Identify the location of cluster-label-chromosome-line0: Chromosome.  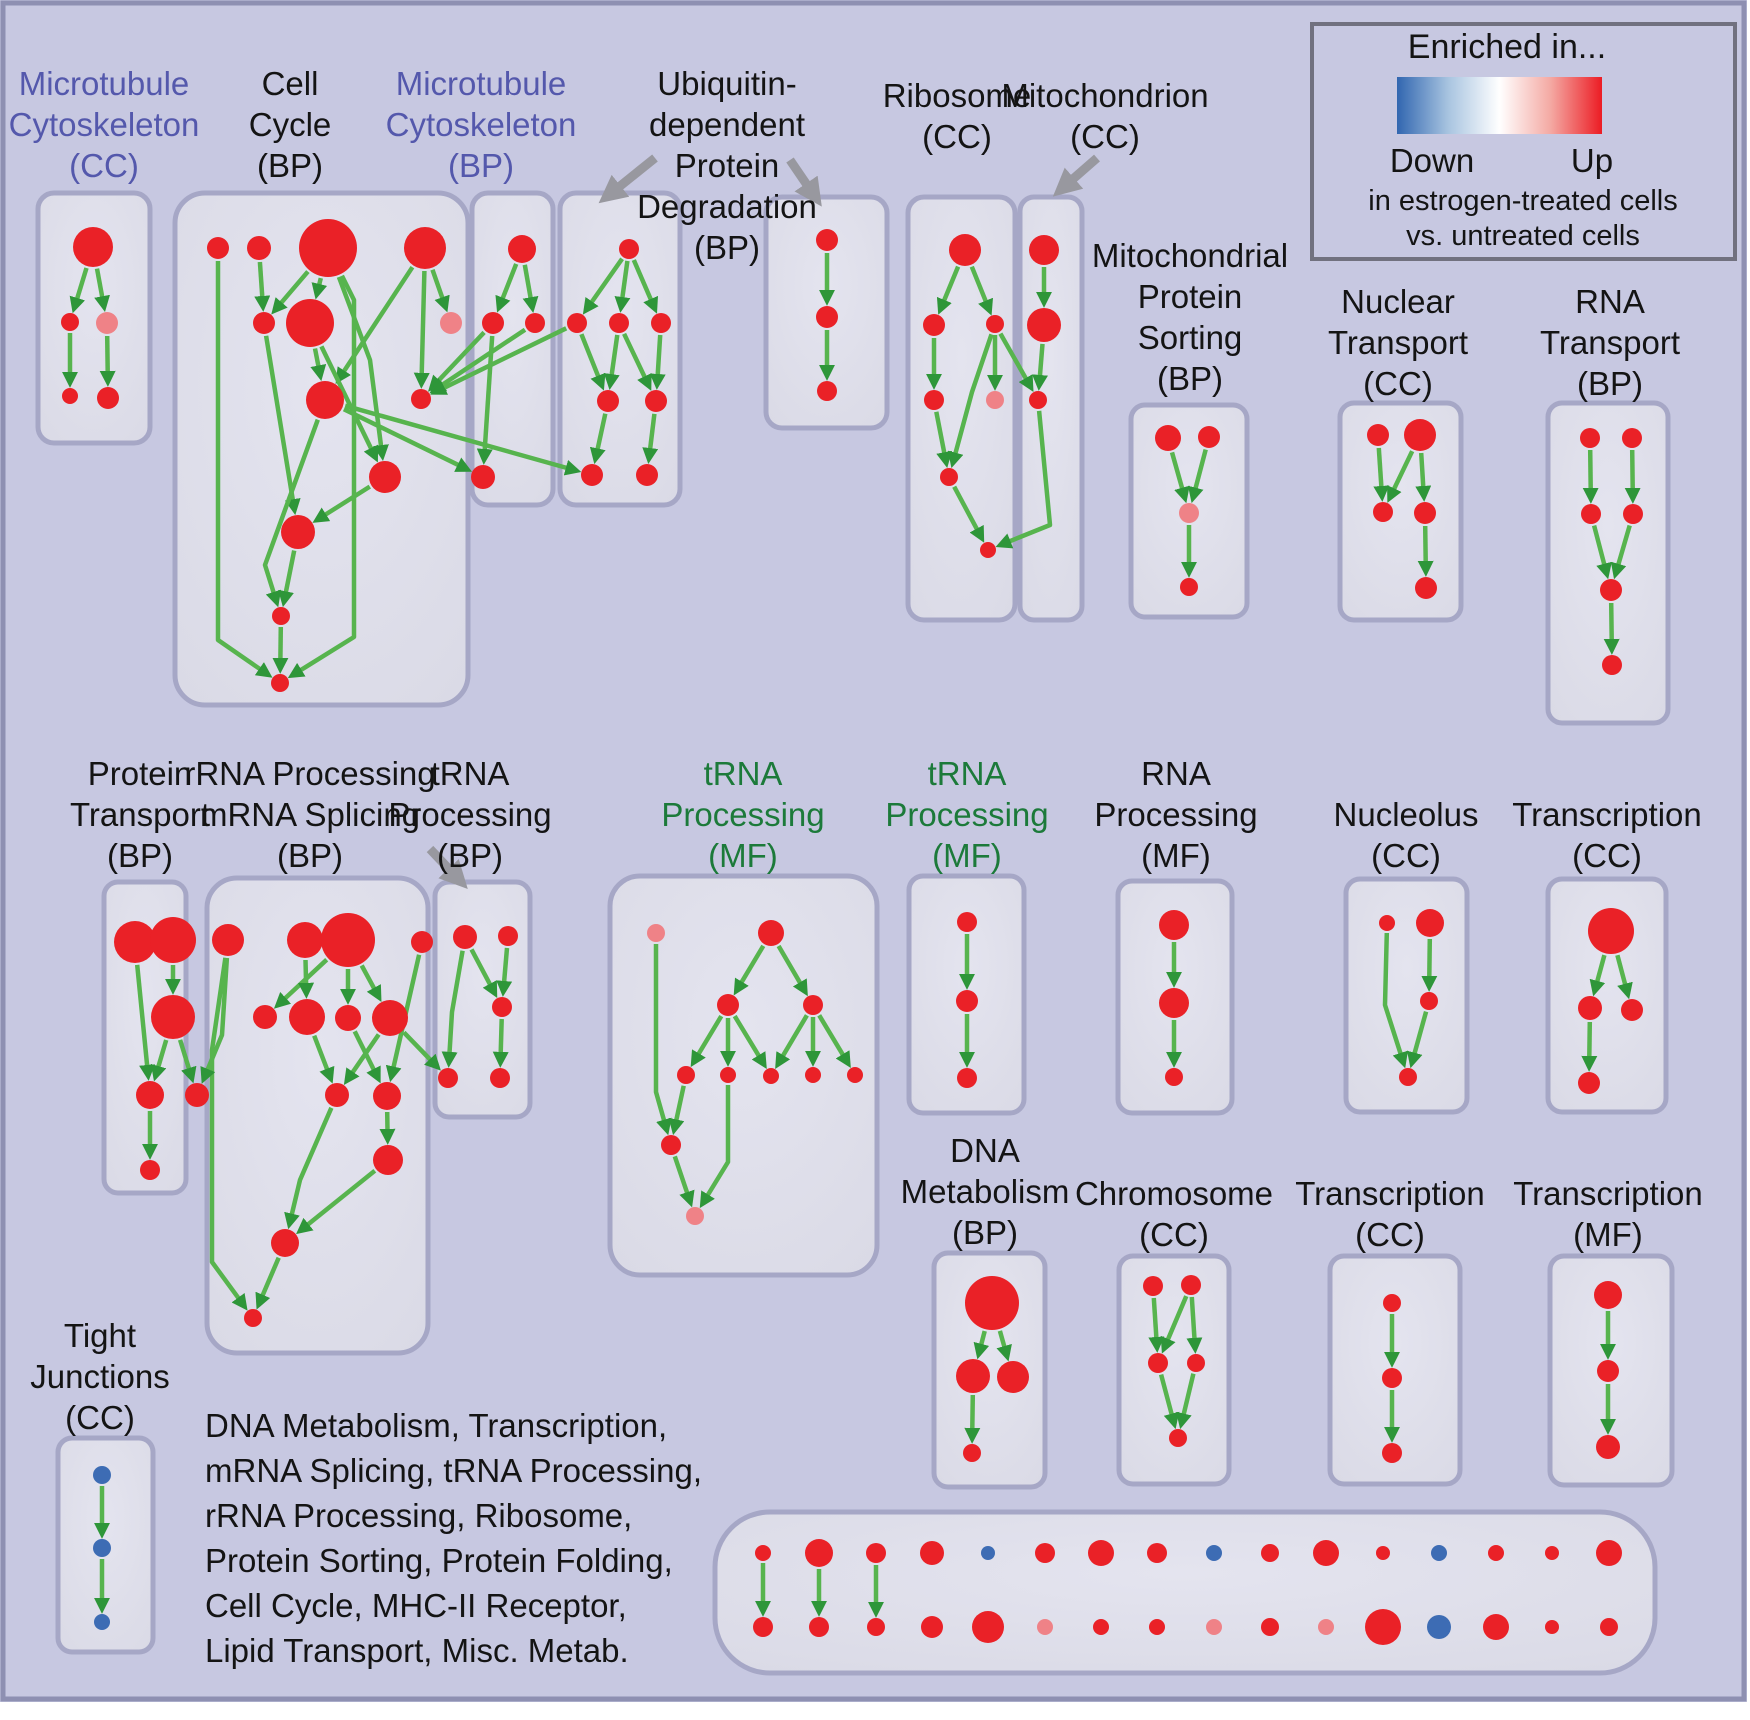
(1174, 1193).